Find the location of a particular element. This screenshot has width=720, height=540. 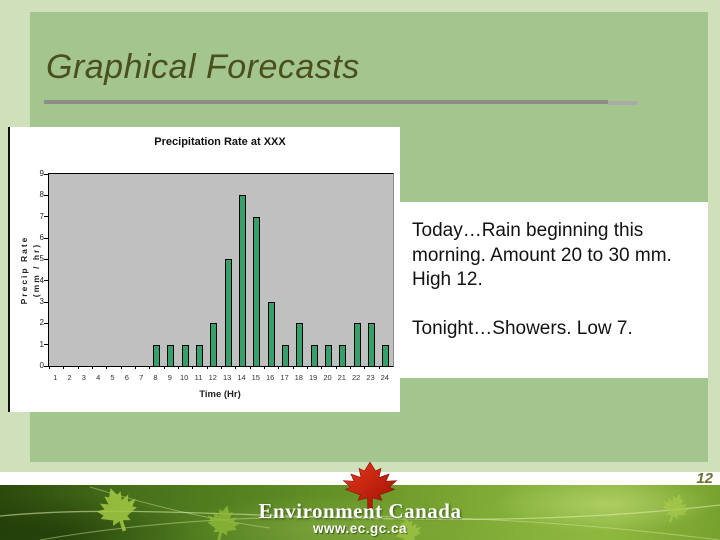

title-underline is located at coordinates (326, 102).